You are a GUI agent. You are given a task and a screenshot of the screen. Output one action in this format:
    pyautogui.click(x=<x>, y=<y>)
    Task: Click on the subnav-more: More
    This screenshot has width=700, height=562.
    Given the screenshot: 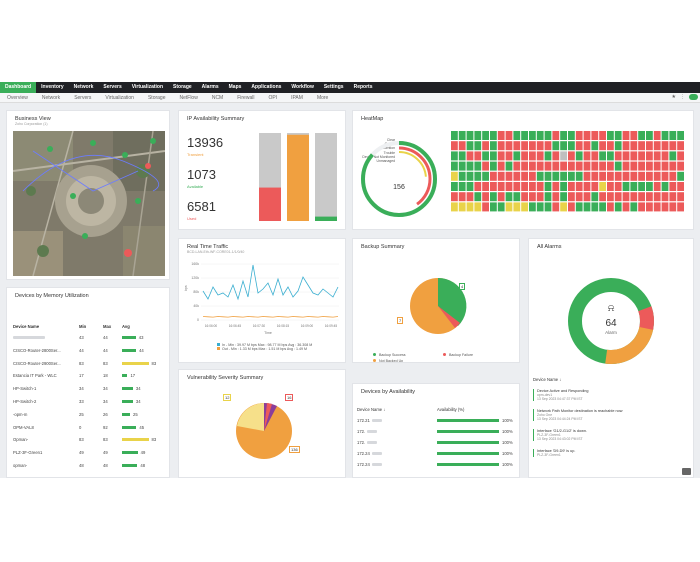 What is the action you would take?
    pyautogui.click(x=322, y=97)
    